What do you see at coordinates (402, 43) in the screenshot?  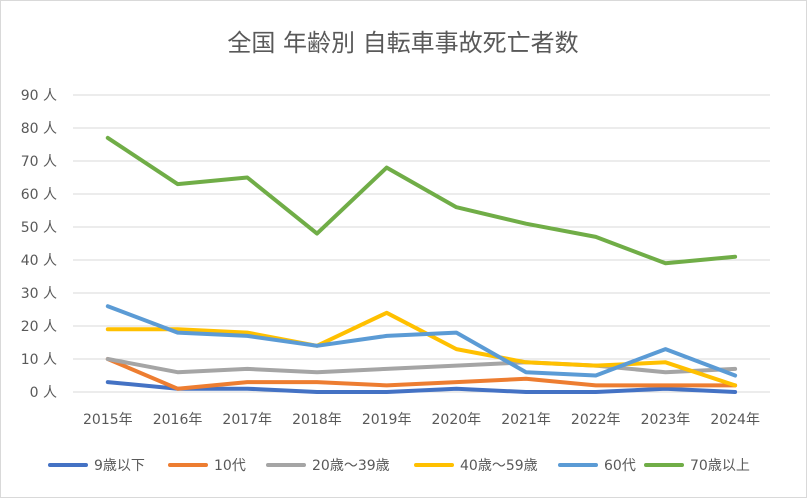 I see `chart-title: 全国 年齢別 自転車事故死亡者数` at bounding box center [402, 43].